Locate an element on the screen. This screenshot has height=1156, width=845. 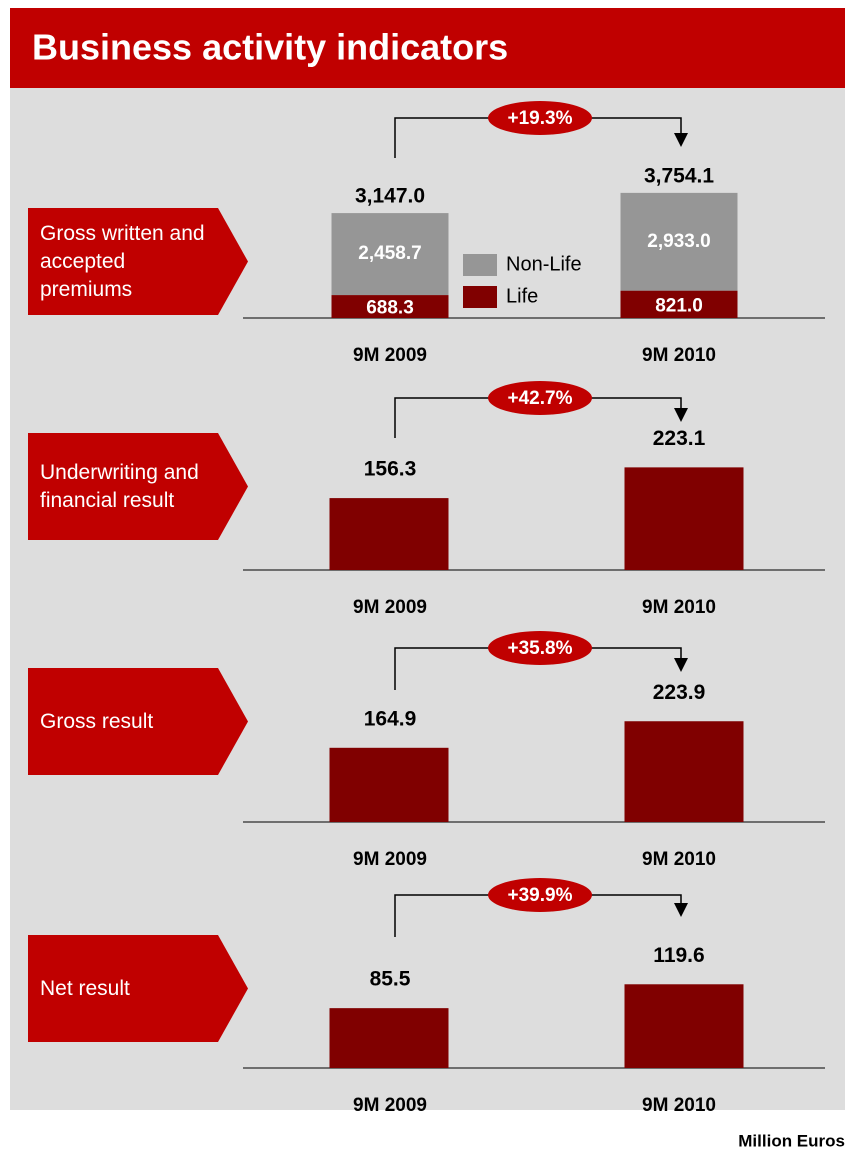
value-label: 223.9 is located at coordinates (679, 692).